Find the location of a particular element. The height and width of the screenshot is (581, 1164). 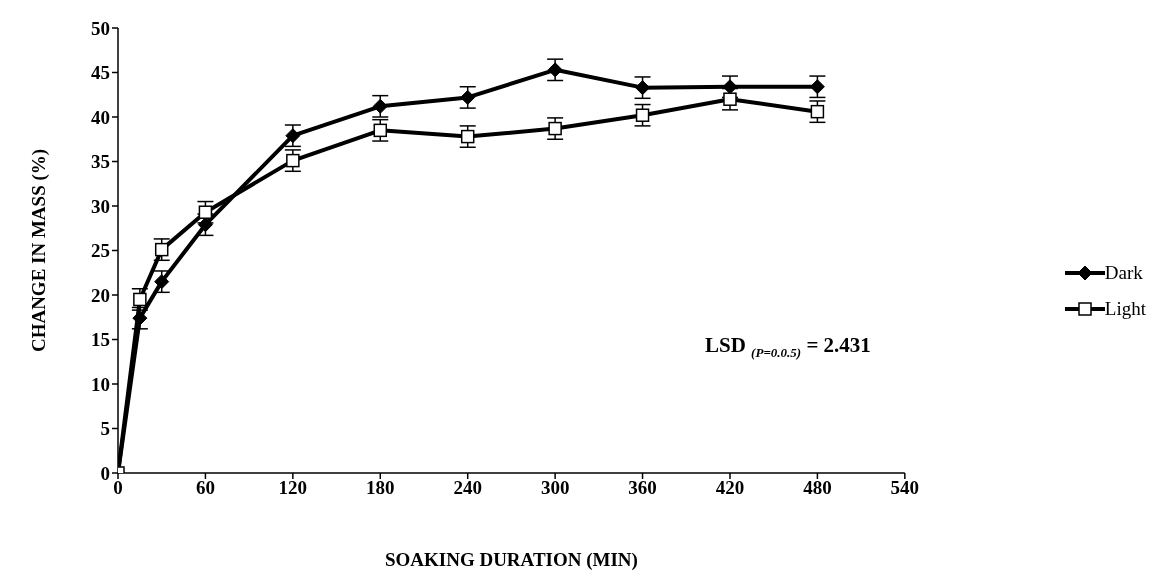

y-tick-label: 50 is located at coordinates (100, 28).